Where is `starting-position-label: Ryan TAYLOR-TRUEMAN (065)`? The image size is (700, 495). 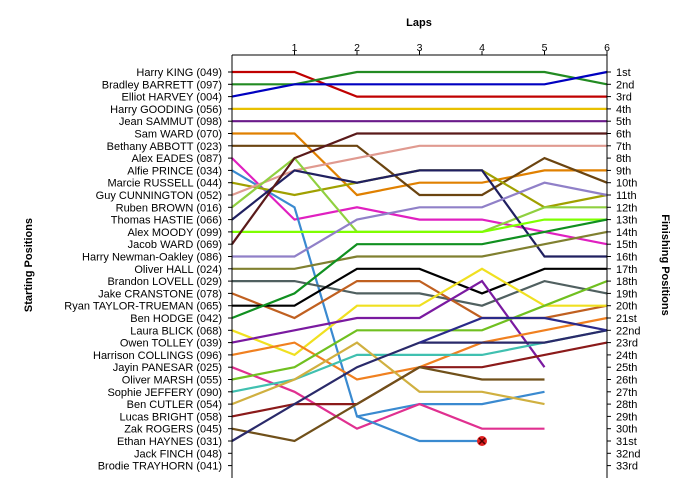 starting-position-label: Ryan TAYLOR-TRUEMAN (065) is located at coordinates (143, 307).